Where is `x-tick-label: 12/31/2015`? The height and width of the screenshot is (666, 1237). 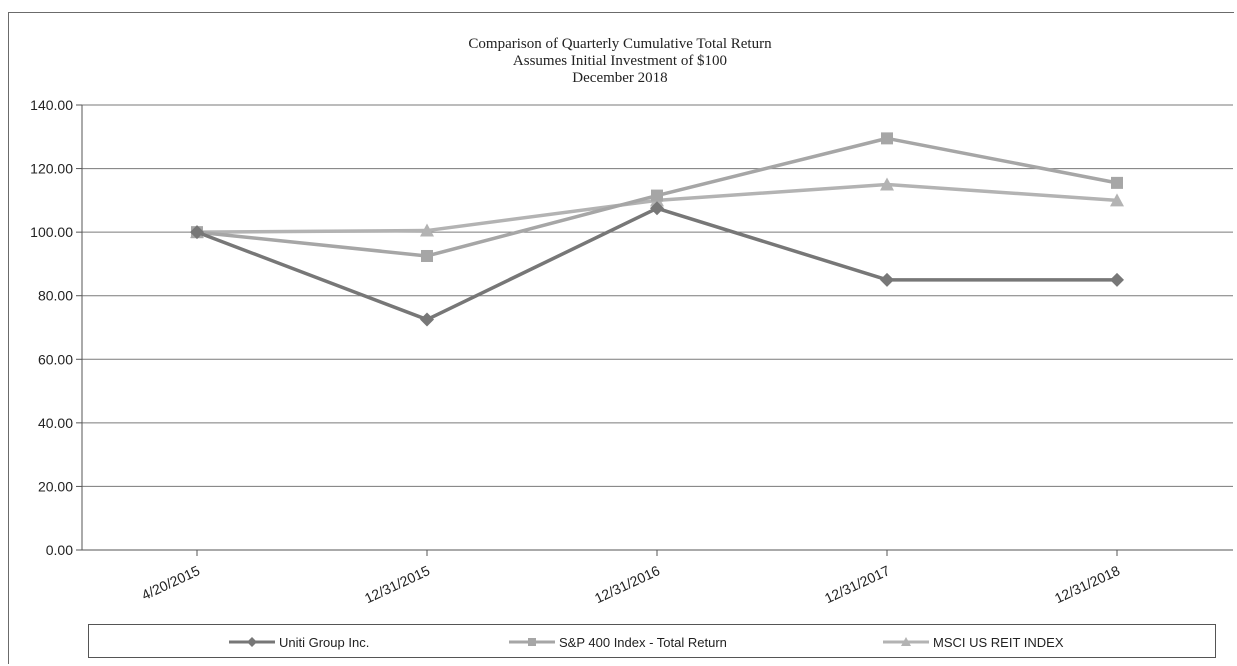
x-tick-label: 12/31/2015 is located at coordinates (397, 584).